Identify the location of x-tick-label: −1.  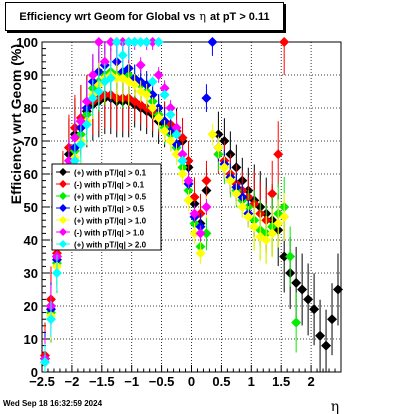
(131, 381).